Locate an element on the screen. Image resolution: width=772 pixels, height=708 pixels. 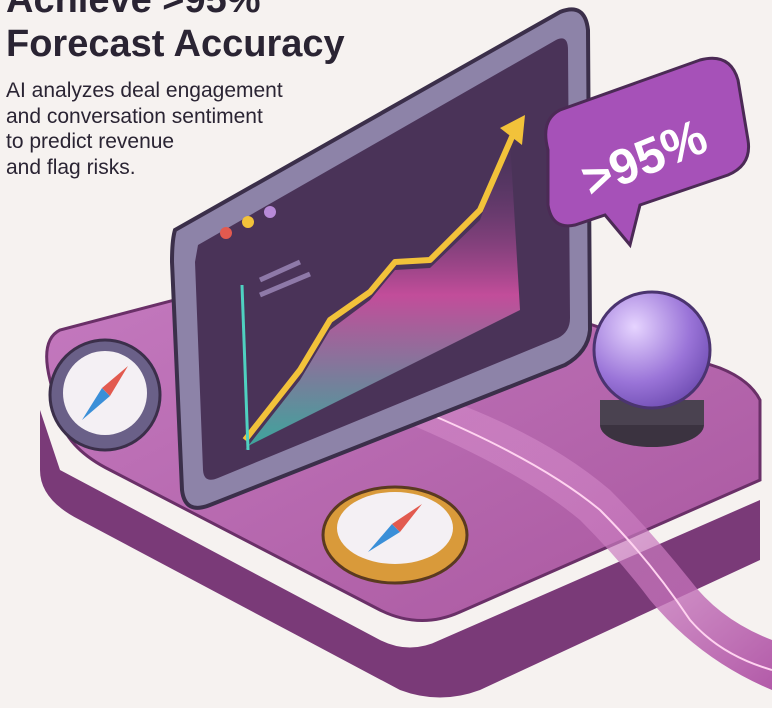
title: Achieve >95% is located at coordinates (133, 10).